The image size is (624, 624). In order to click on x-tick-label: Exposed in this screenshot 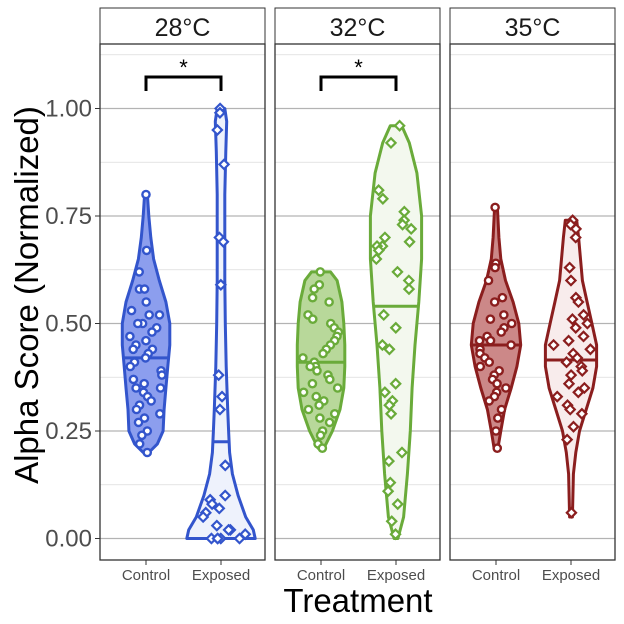, I will do `click(221, 575)`.